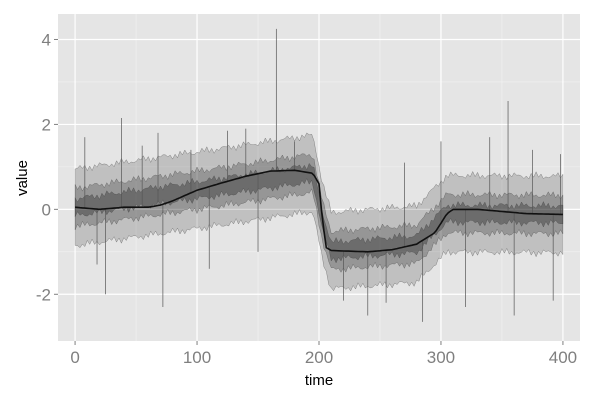 The height and width of the screenshot is (400, 600). What do you see at coordinates (22, 178) in the screenshot?
I see `y-axis-title: value` at bounding box center [22, 178].